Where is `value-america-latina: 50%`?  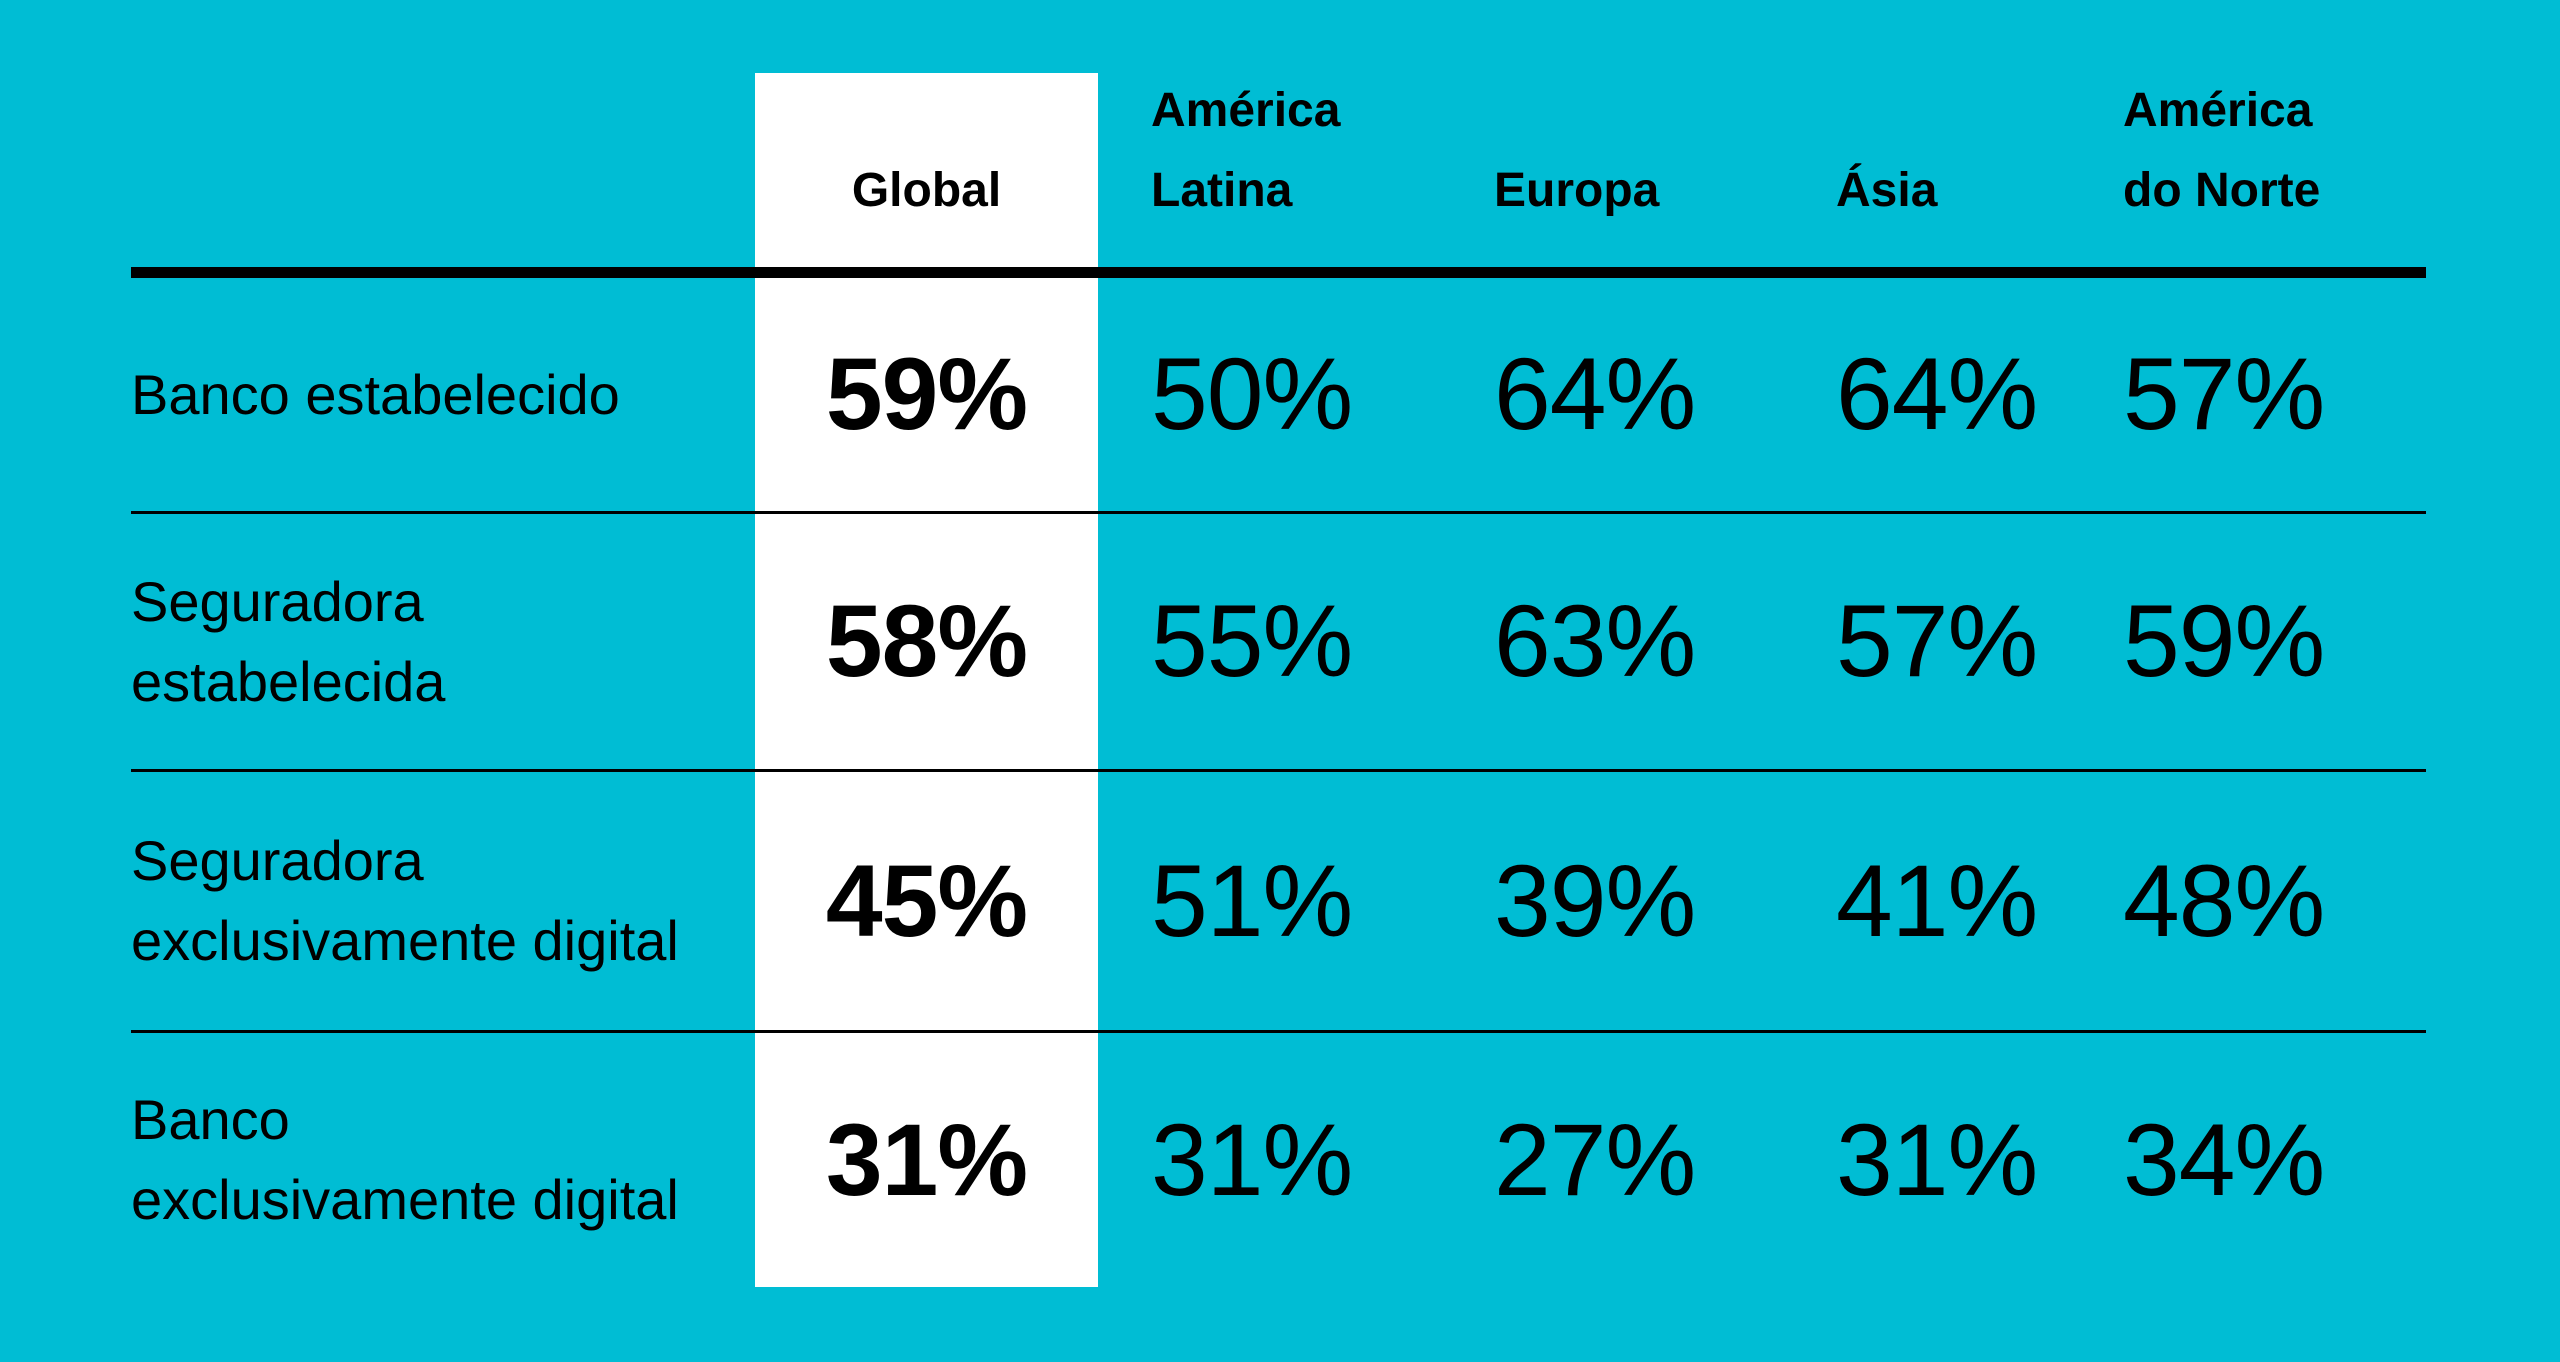 value-america-latina: 50% is located at coordinates (1252, 394).